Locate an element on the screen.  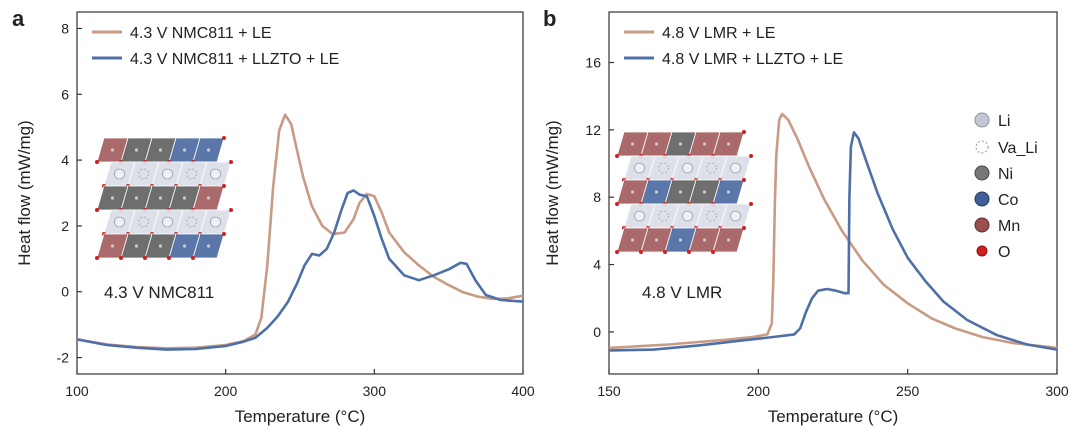
crystal-structure-b is located at coordinates (684, 192).